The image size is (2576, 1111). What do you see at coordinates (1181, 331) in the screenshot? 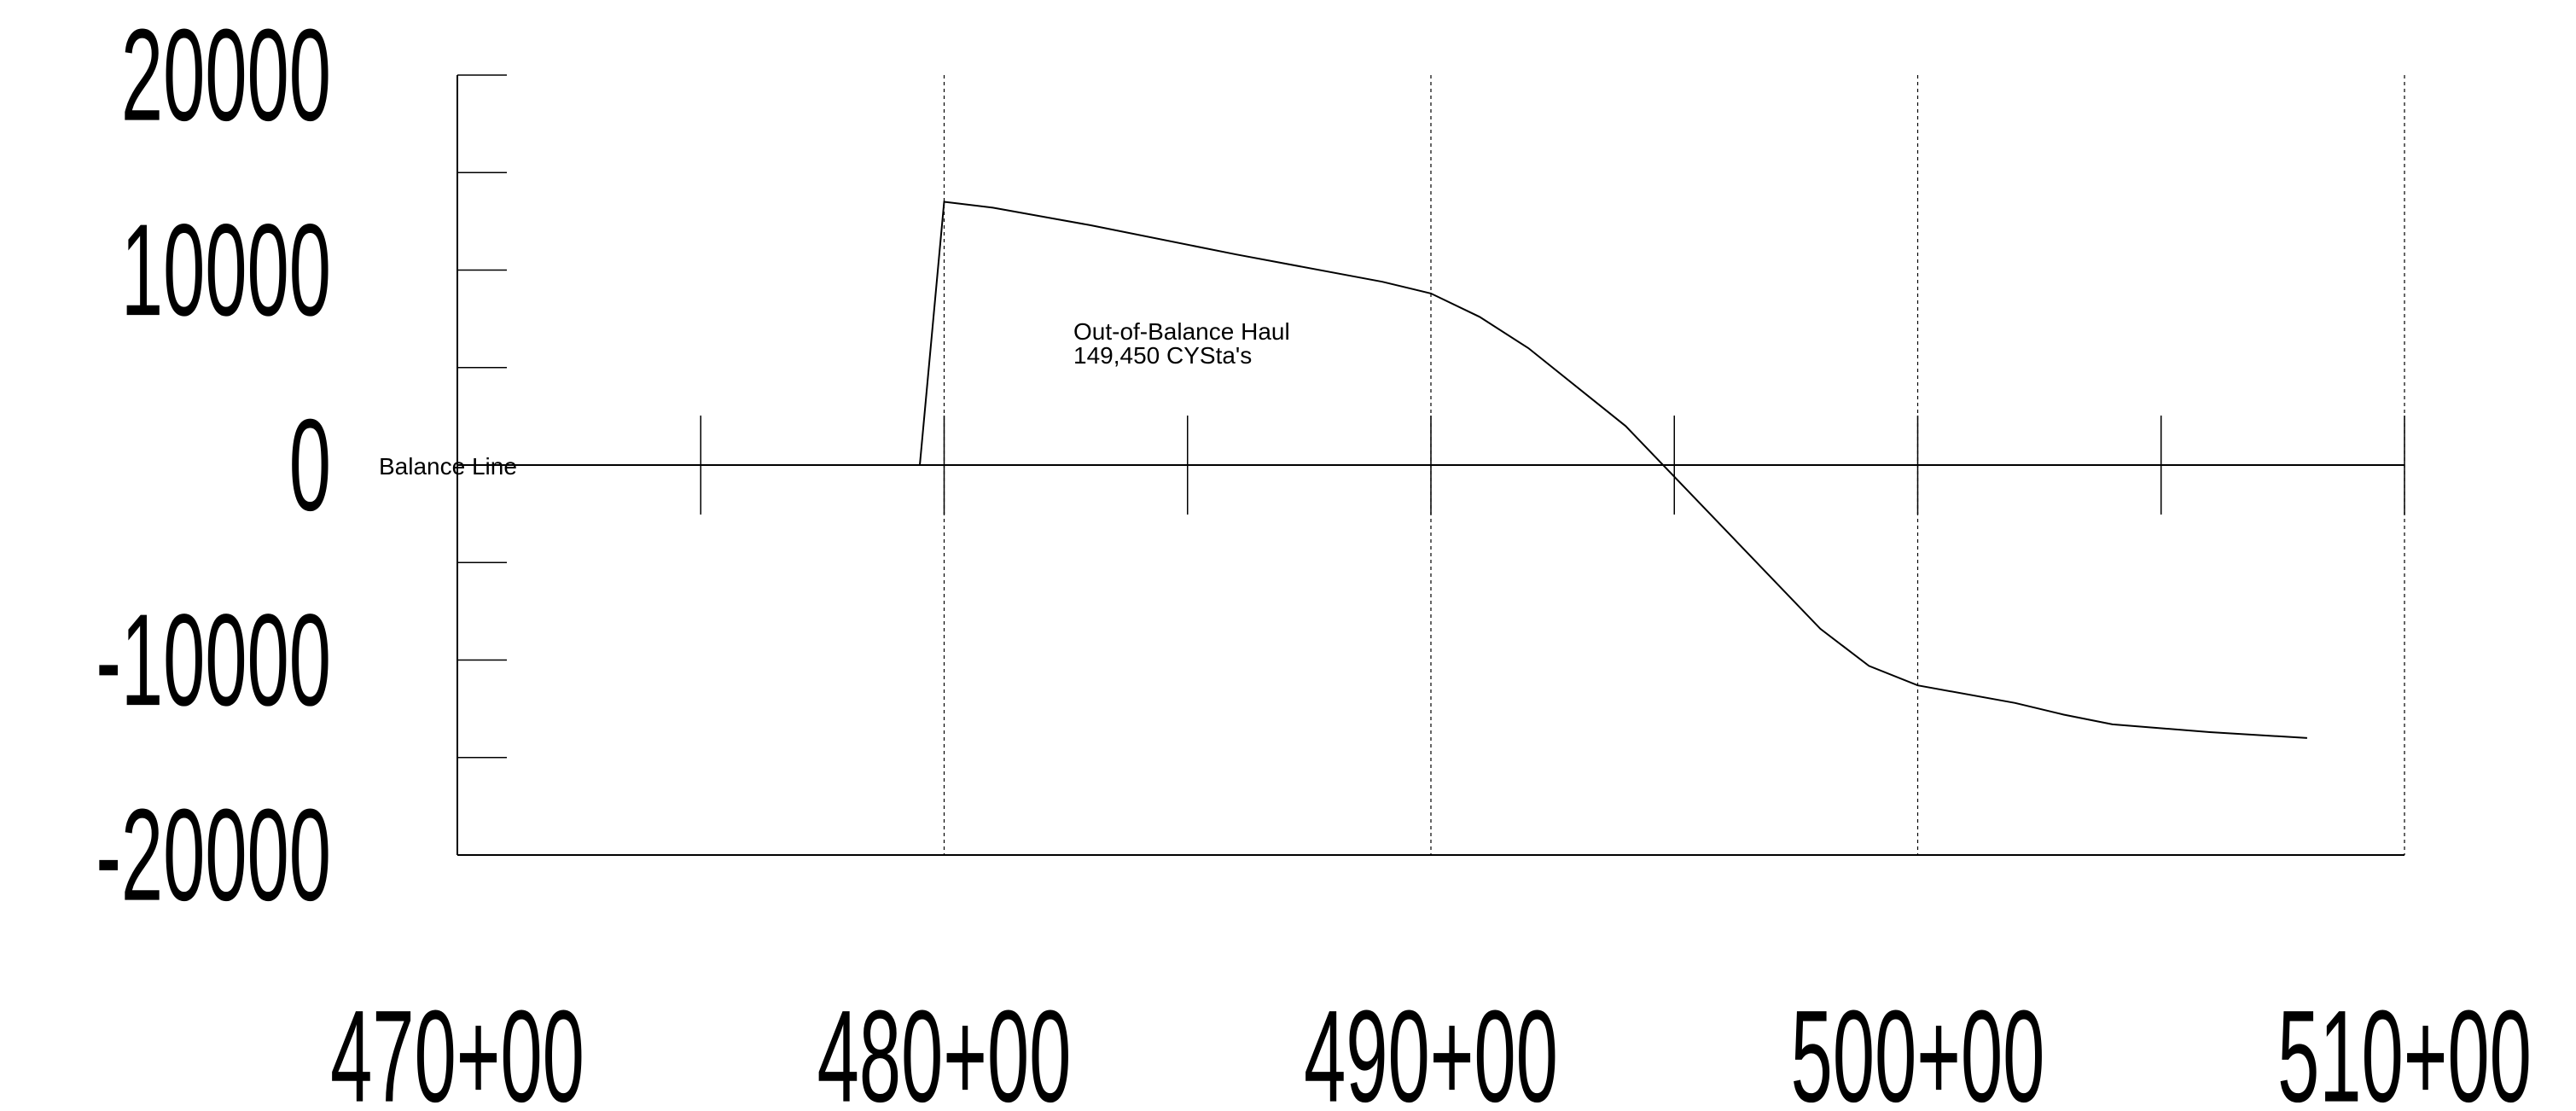
I see `annotation-line-1: Out-of-Balance Haul` at bounding box center [1181, 331].